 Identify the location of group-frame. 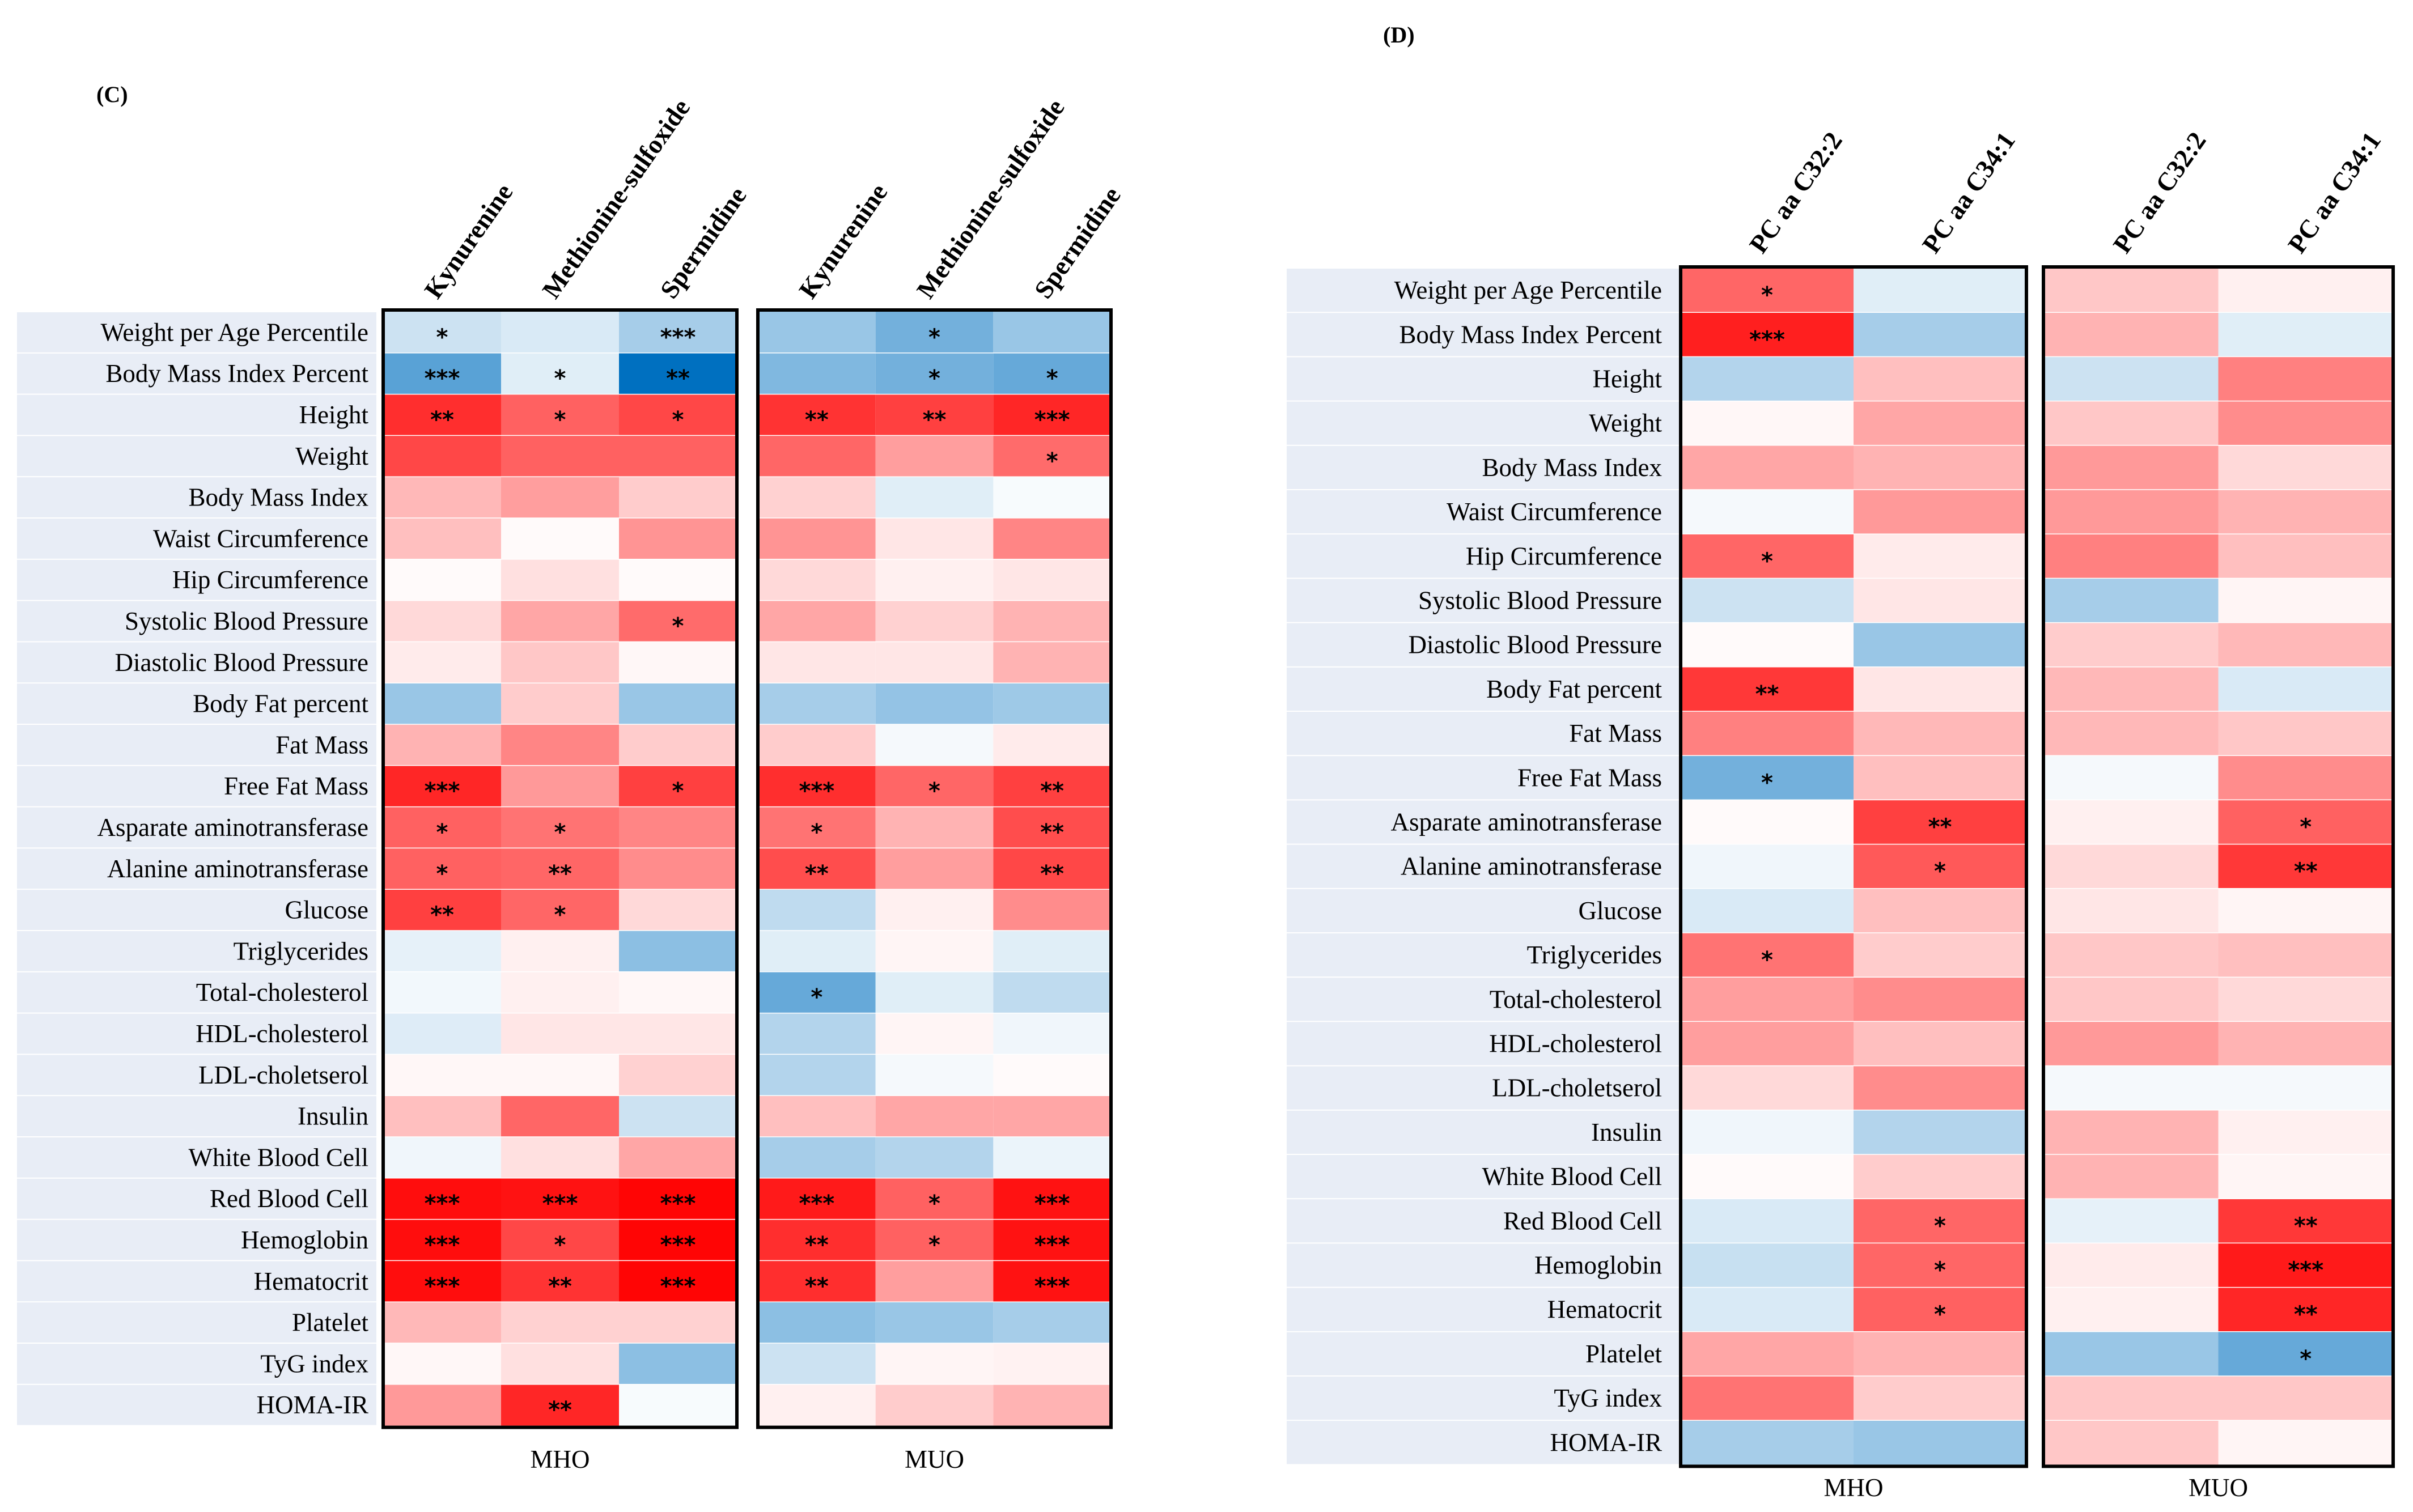
(1853, 867).